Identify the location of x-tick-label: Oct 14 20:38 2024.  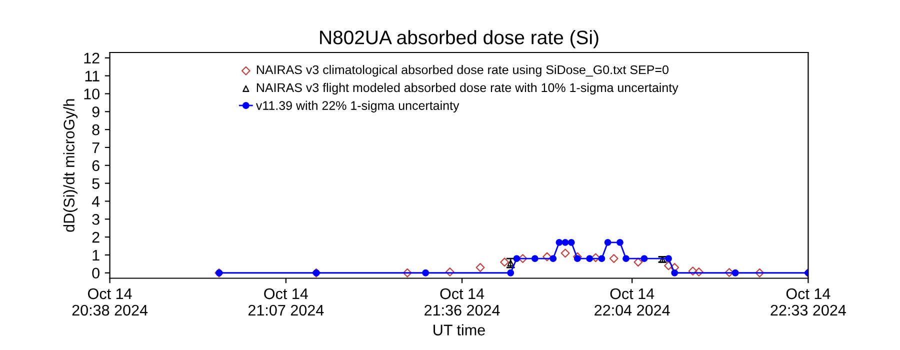
(110, 302).